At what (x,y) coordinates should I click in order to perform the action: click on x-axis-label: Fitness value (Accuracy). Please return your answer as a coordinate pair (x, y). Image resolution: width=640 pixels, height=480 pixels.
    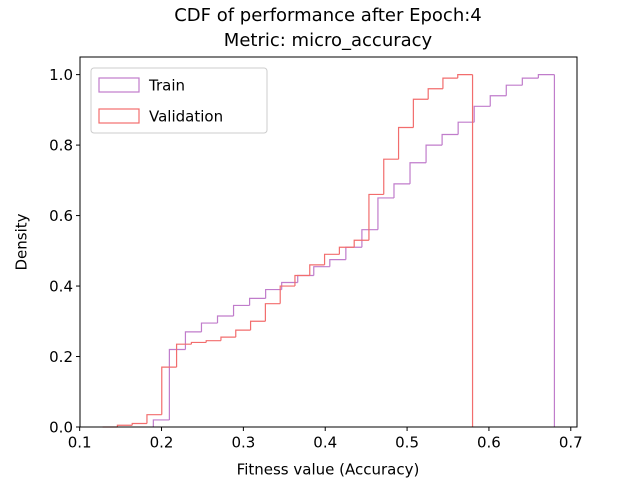
    Looking at the image, I should click on (328, 470).